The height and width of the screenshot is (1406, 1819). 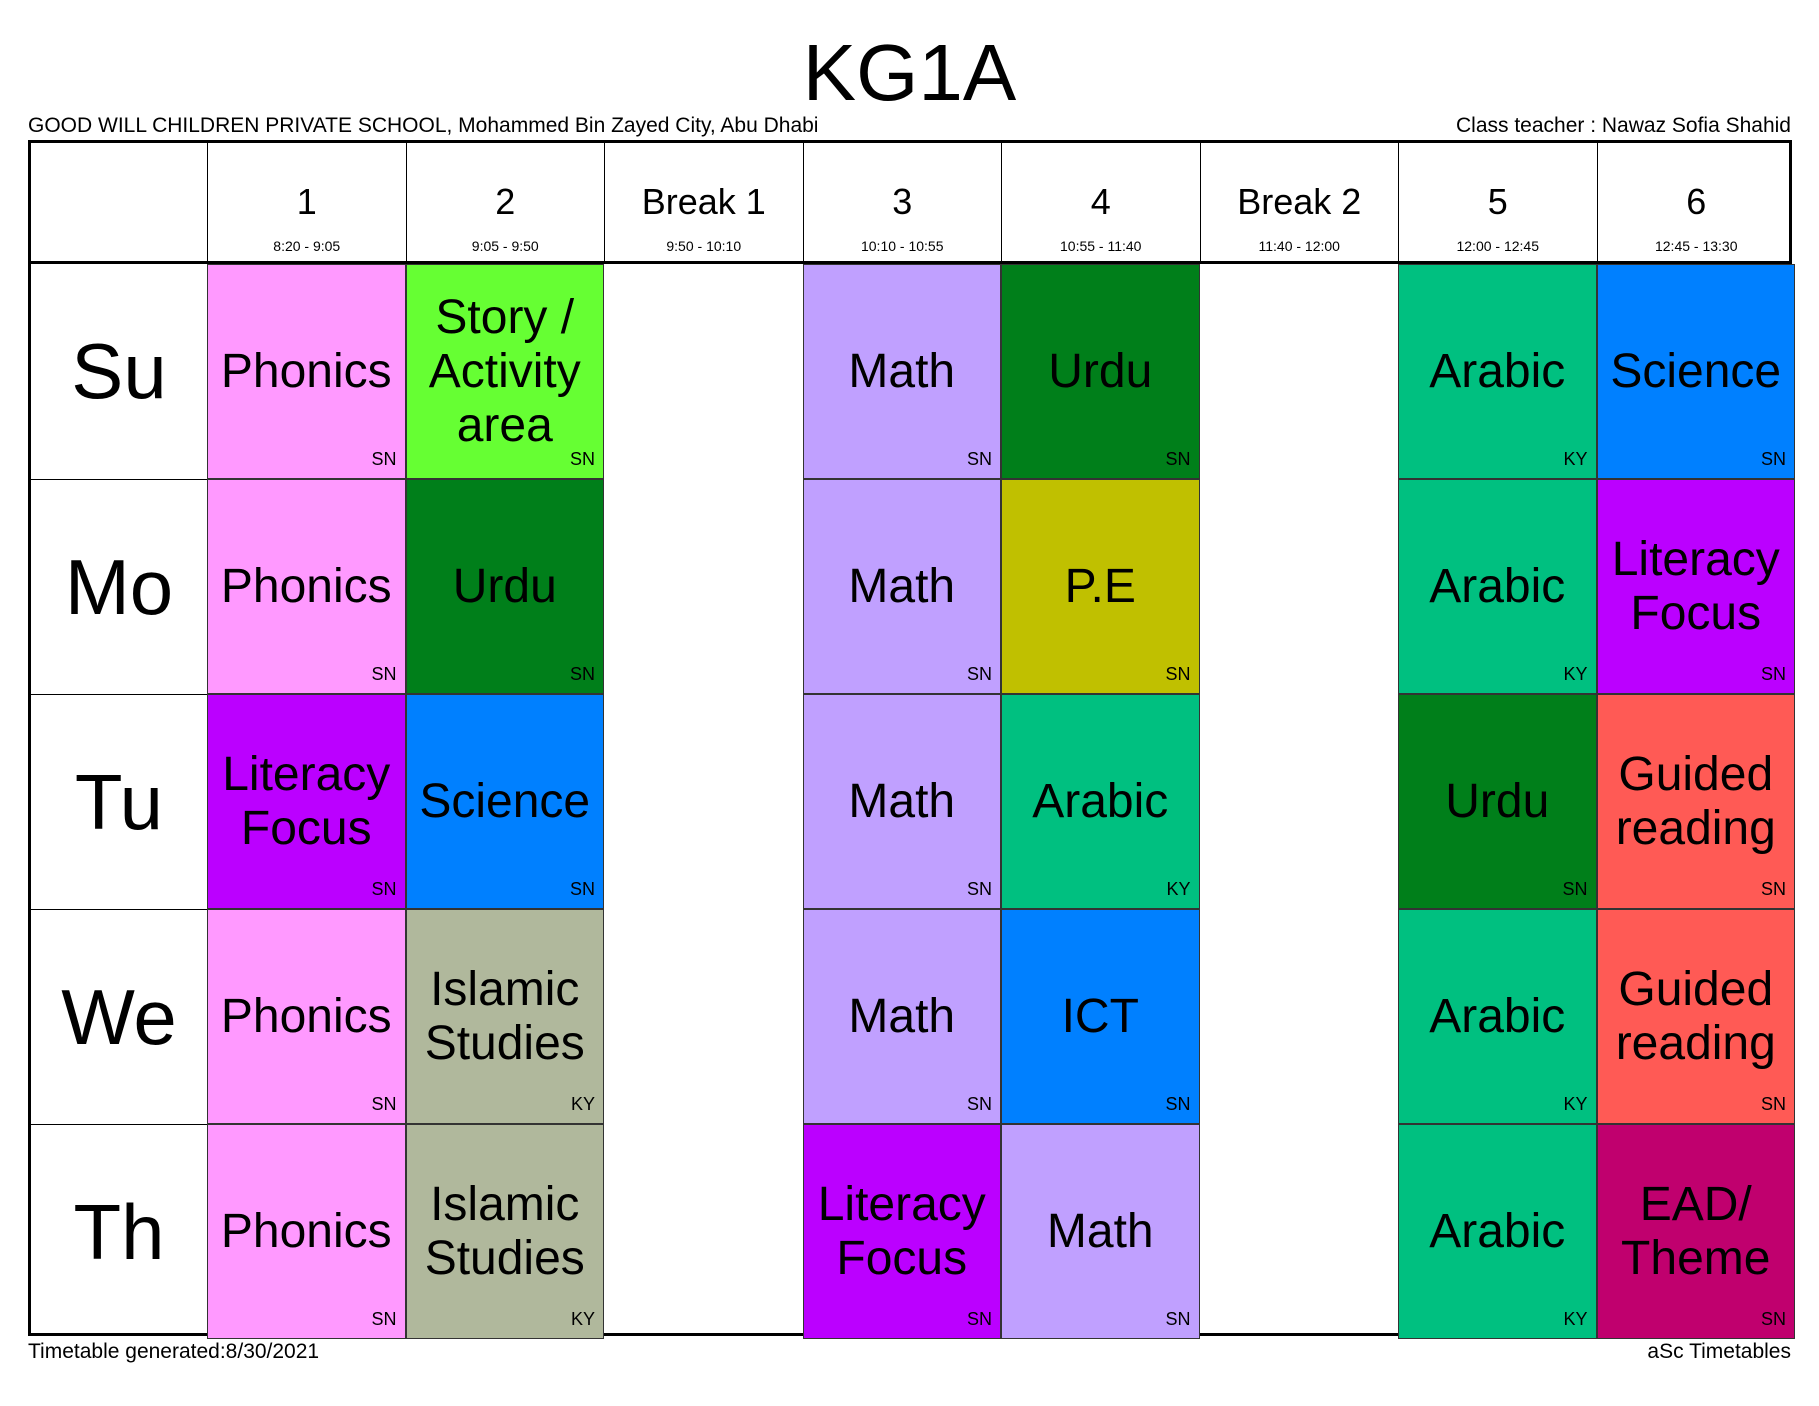 I want to click on period-header: 1 8:20 - 9:05, so click(x=306, y=202).